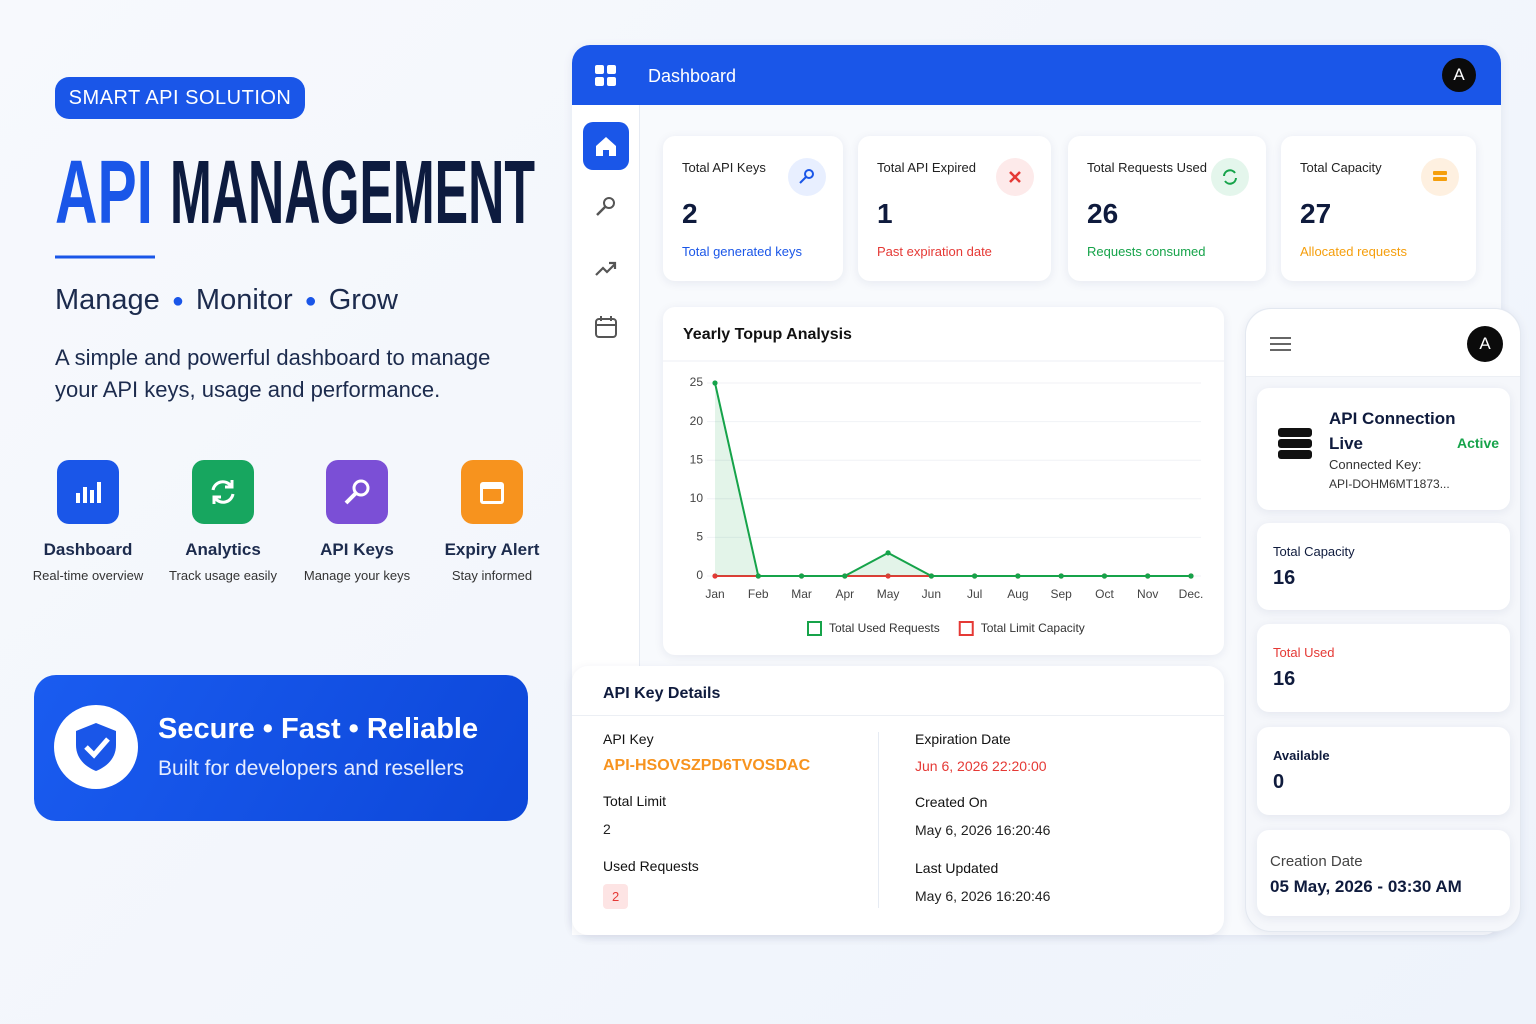 The height and width of the screenshot is (1024, 1536). I want to click on y-tick-label: 15, so click(697, 459).